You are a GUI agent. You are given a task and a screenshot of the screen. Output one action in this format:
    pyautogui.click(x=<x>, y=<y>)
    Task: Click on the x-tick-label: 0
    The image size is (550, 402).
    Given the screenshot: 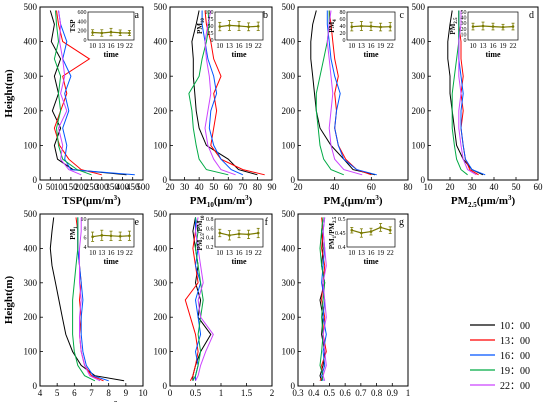 What is the action you would take?
    pyautogui.click(x=170, y=393)
    